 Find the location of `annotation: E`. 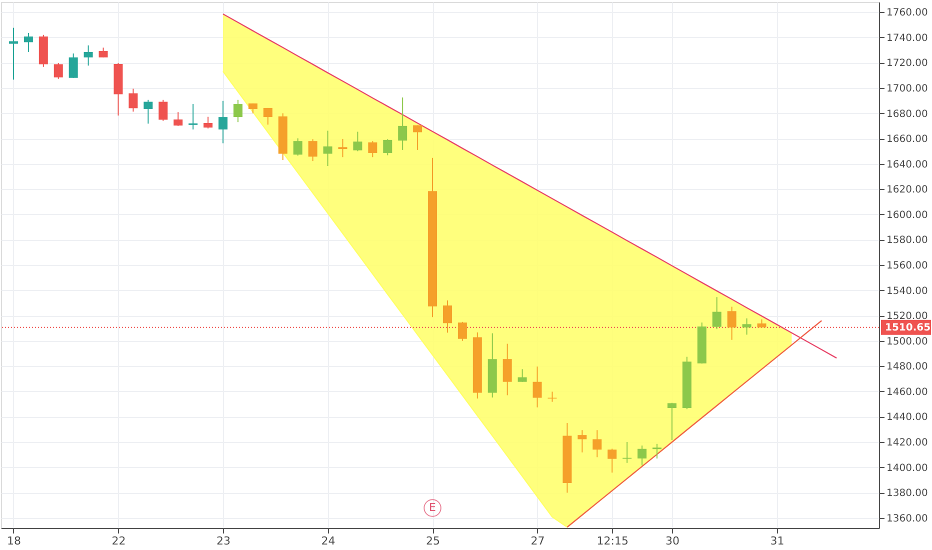

annotation: E is located at coordinates (432, 507).